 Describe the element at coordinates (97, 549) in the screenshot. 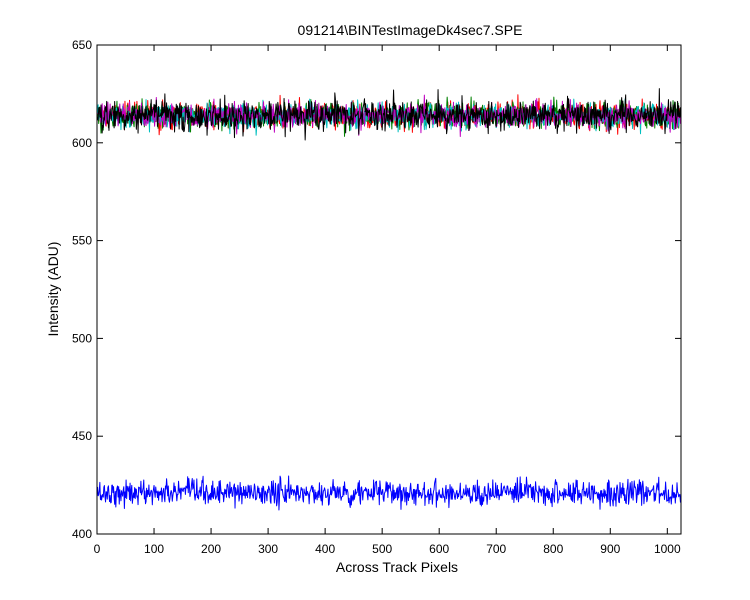

I see `x-tick-label-0: 0` at that location.